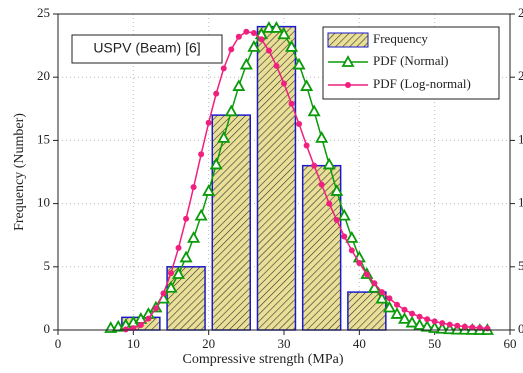 This screenshot has height=373, width=523. Describe the element at coordinates (133, 343) in the screenshot. I see `x-tick-label: 10` at that location.